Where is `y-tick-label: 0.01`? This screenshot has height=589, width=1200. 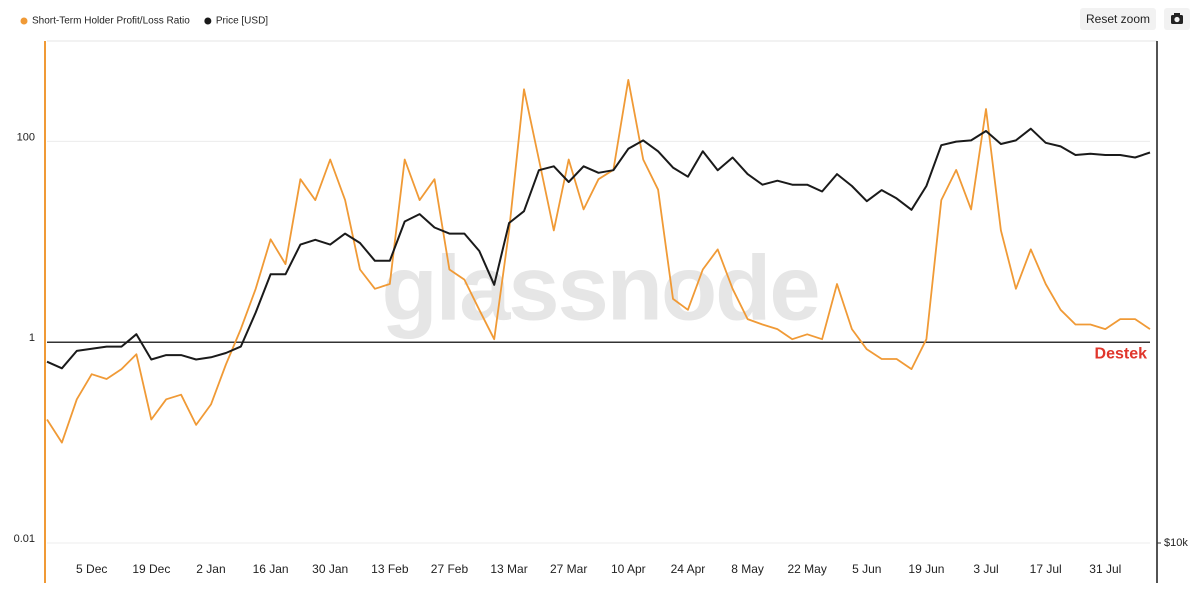
y-tick-label: 0.01 is located at coordinates (24, 539).